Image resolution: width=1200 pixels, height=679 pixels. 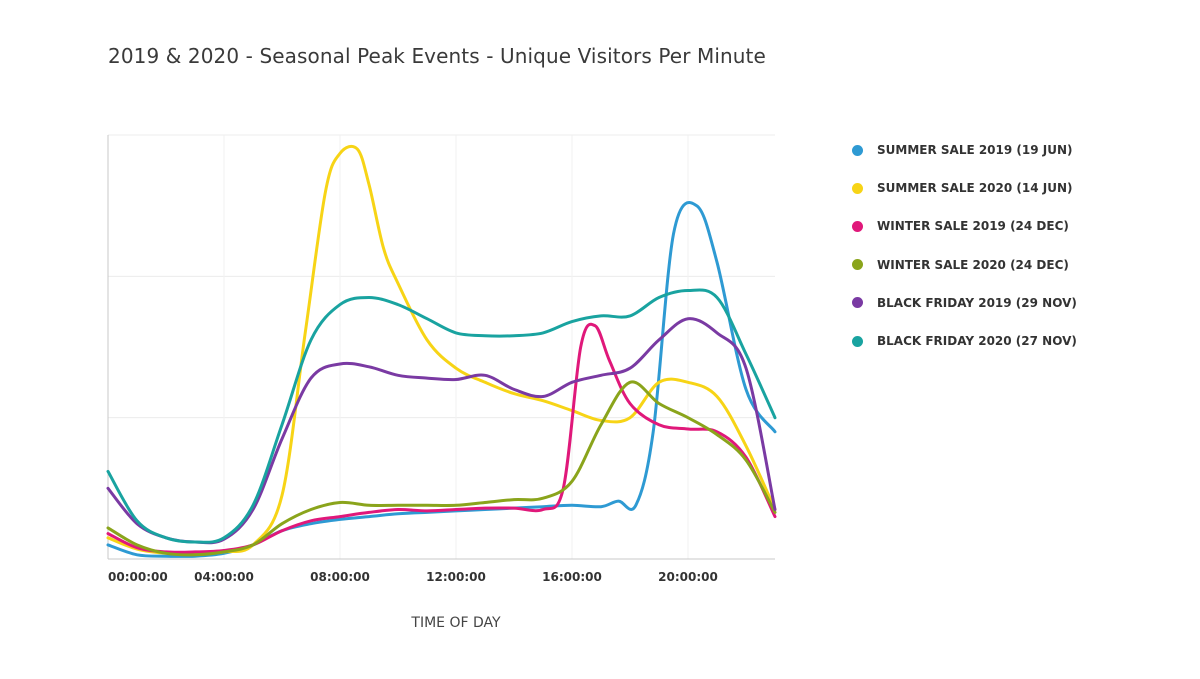 I want to click on x-tick-label: 00:00:00, so click(x=138, y=577).